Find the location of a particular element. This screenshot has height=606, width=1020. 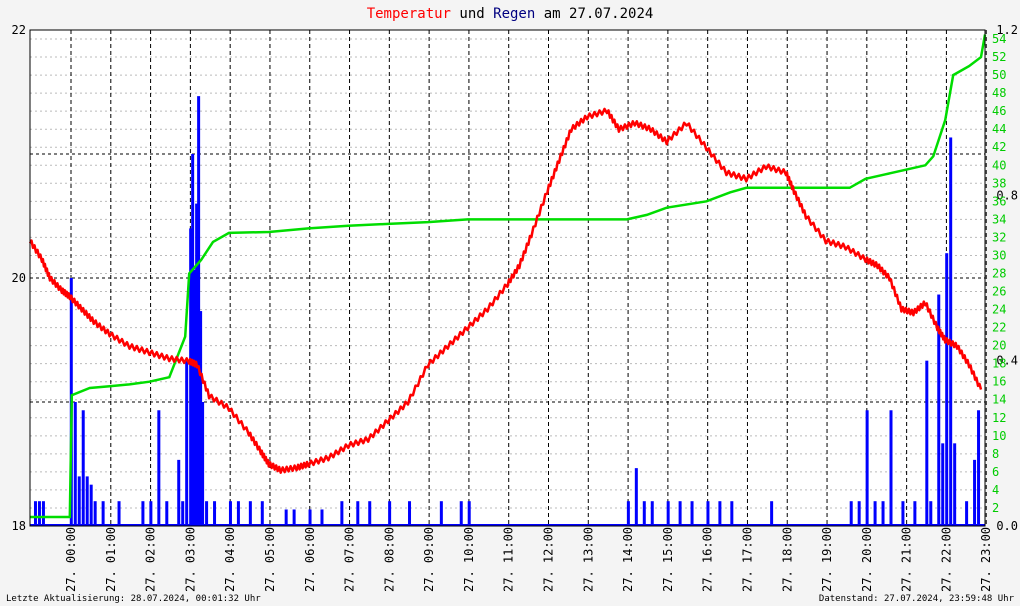

chart-title: Temperatur und Regen am 27.07.2024 is located at coordinates (510, 14).